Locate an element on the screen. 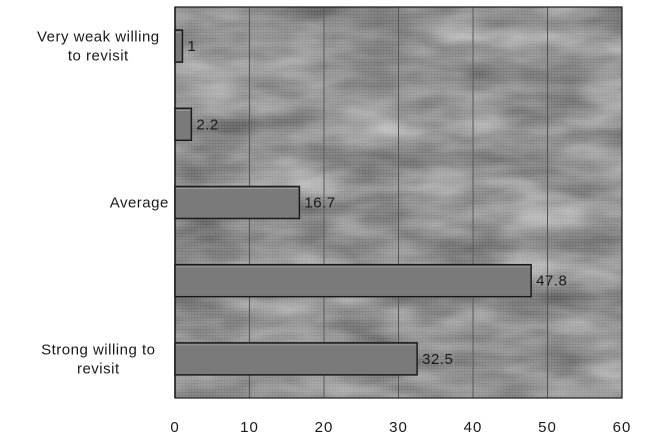 Image resolution: width=650 pixels, height=445 pixels. category-label: Strong willing to revisit is located at coordinates (98, 359).